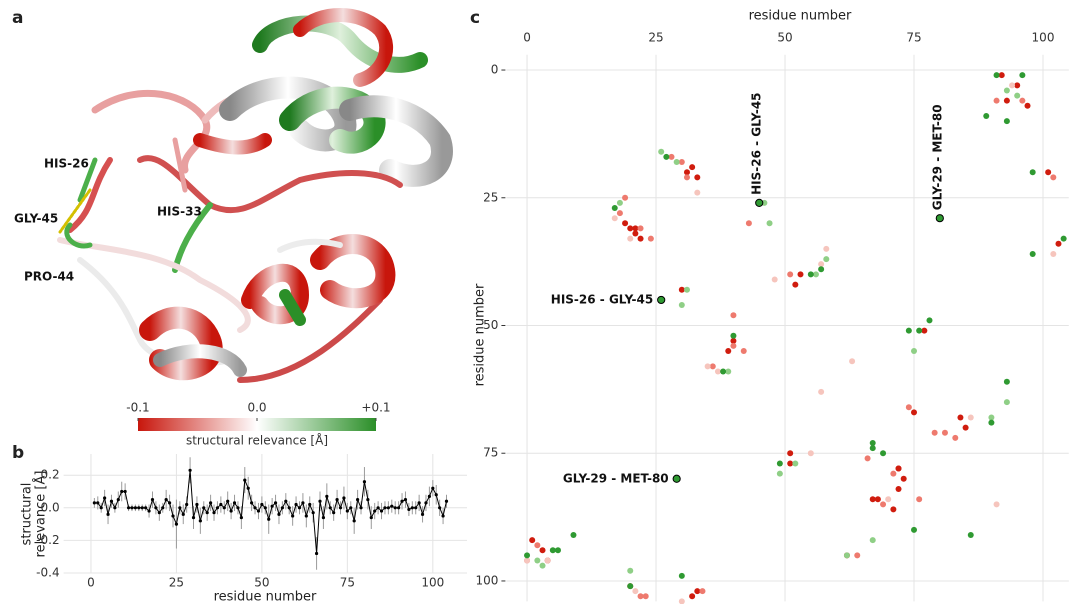 The width and height of the screenshot is (1073, 608). Describe the element at coordinates (602, 299) in the screenshot. I see `annotation: HIS-26 - GLY-45` at that location.